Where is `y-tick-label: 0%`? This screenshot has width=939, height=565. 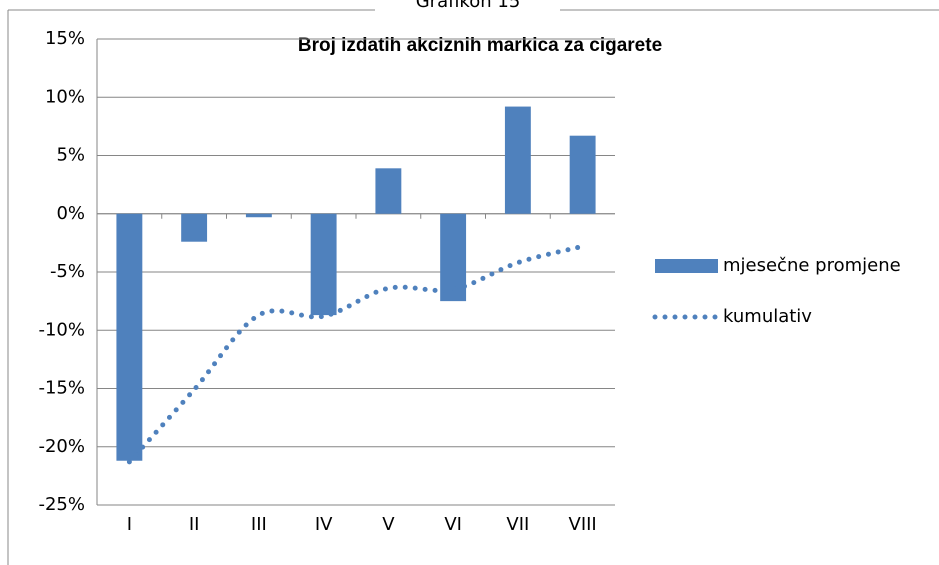 y-tick-label: 0% is located at coordinates (70, 213).